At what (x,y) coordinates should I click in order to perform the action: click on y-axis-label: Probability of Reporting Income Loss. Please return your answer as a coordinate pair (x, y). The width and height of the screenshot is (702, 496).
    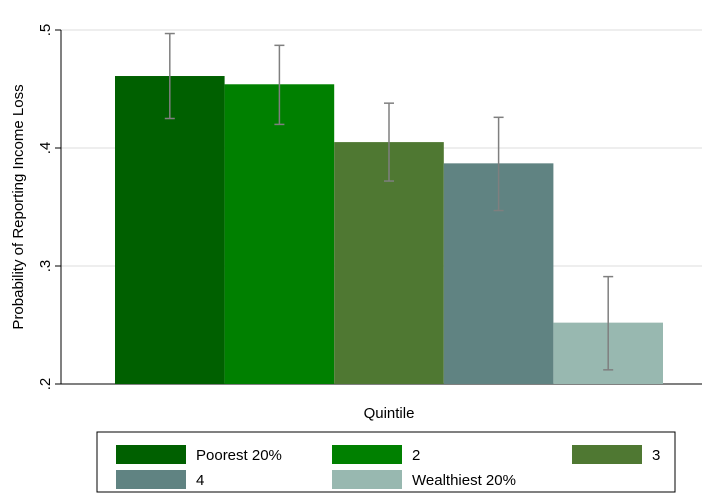
    Looking at the image, I should click on (18, 206).